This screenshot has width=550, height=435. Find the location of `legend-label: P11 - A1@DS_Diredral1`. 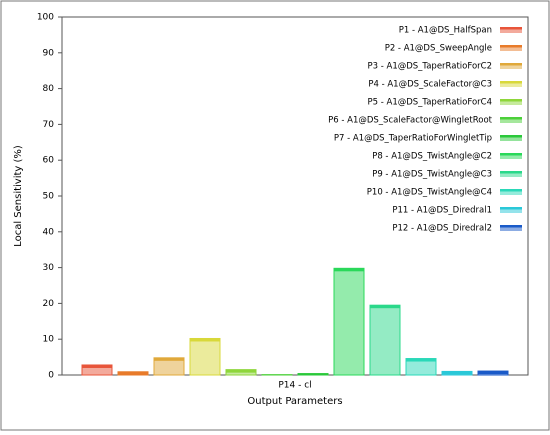

legend-label: P11 - A1@DS_Diredral1 is located at coordinates (442, 211).